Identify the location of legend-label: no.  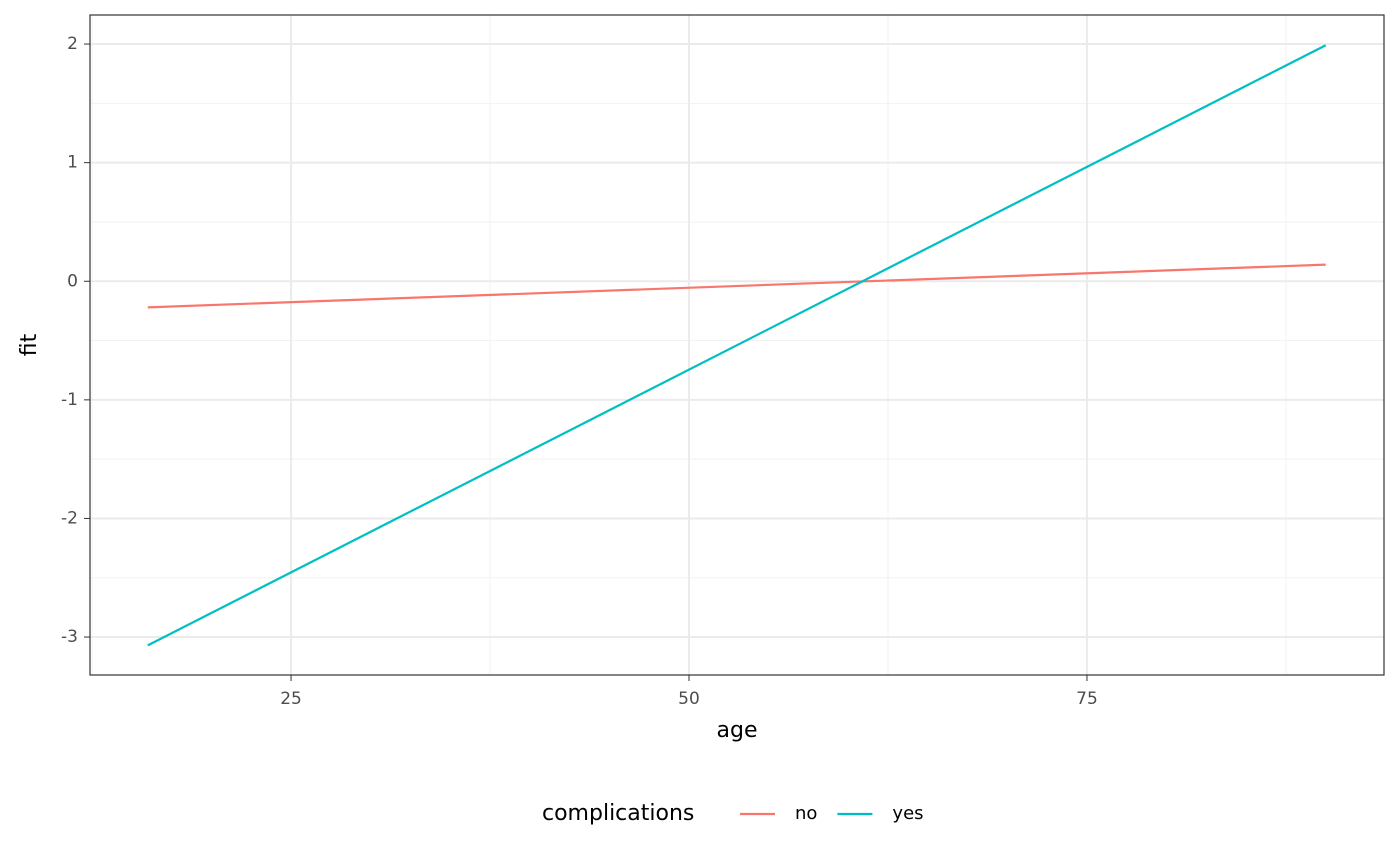
(806, 813).